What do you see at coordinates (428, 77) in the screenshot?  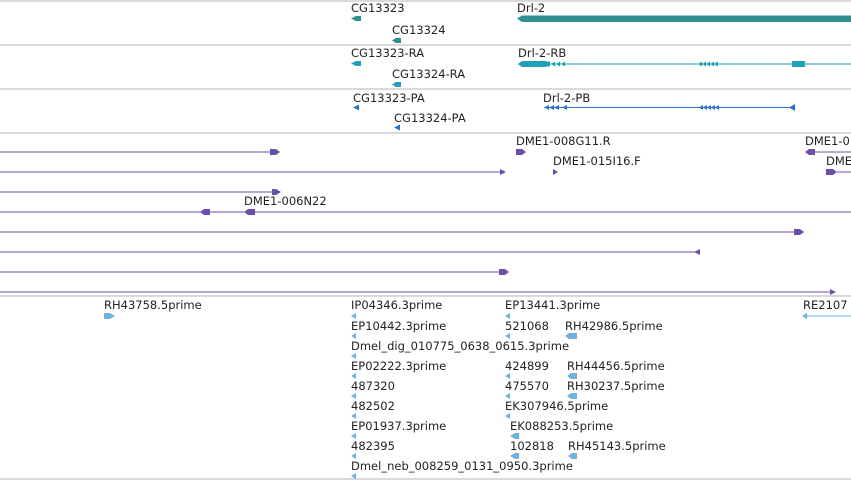 I see `transcript-feature-cg13324-ra: CG13324-RA` at bounding box center [428, 77].